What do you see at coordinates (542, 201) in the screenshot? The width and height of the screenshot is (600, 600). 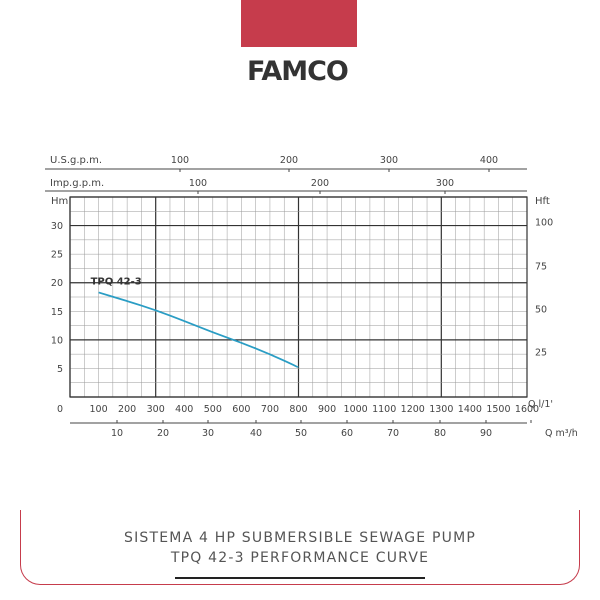 I see `hft-label: Hft` at bounding box center [542, 201].